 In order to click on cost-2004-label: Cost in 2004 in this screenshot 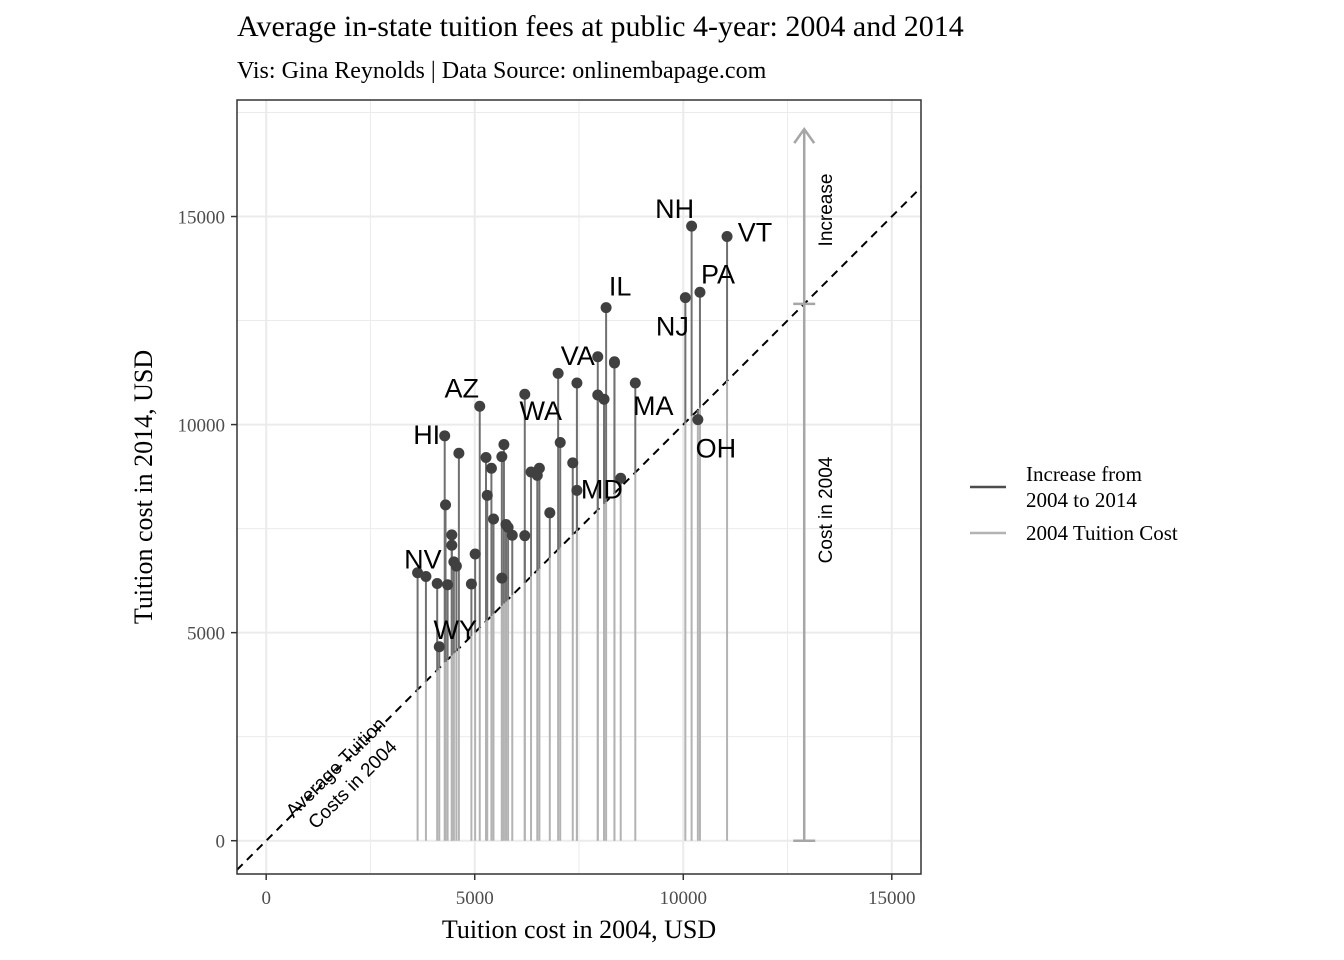, I will do `click(826, 509)`.